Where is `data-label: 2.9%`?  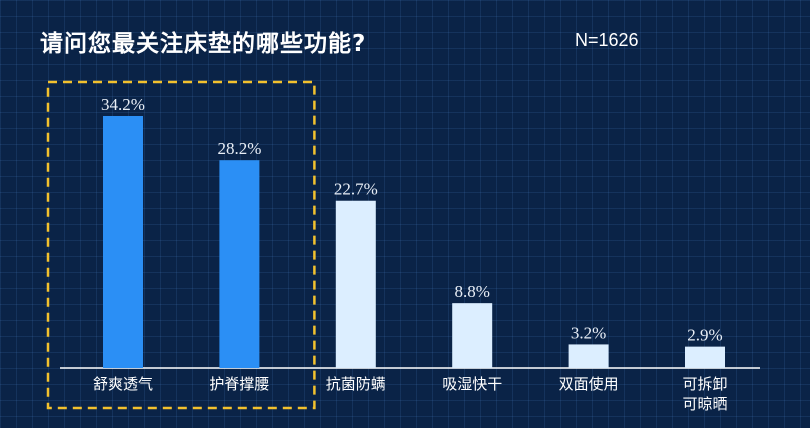 data-label: 2.9% is located at coordinates (704, 335).